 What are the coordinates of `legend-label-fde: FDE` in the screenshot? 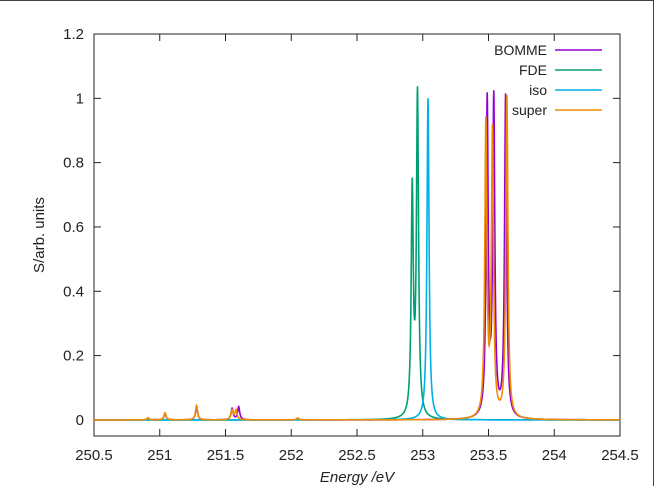 It's located at (533, 70).